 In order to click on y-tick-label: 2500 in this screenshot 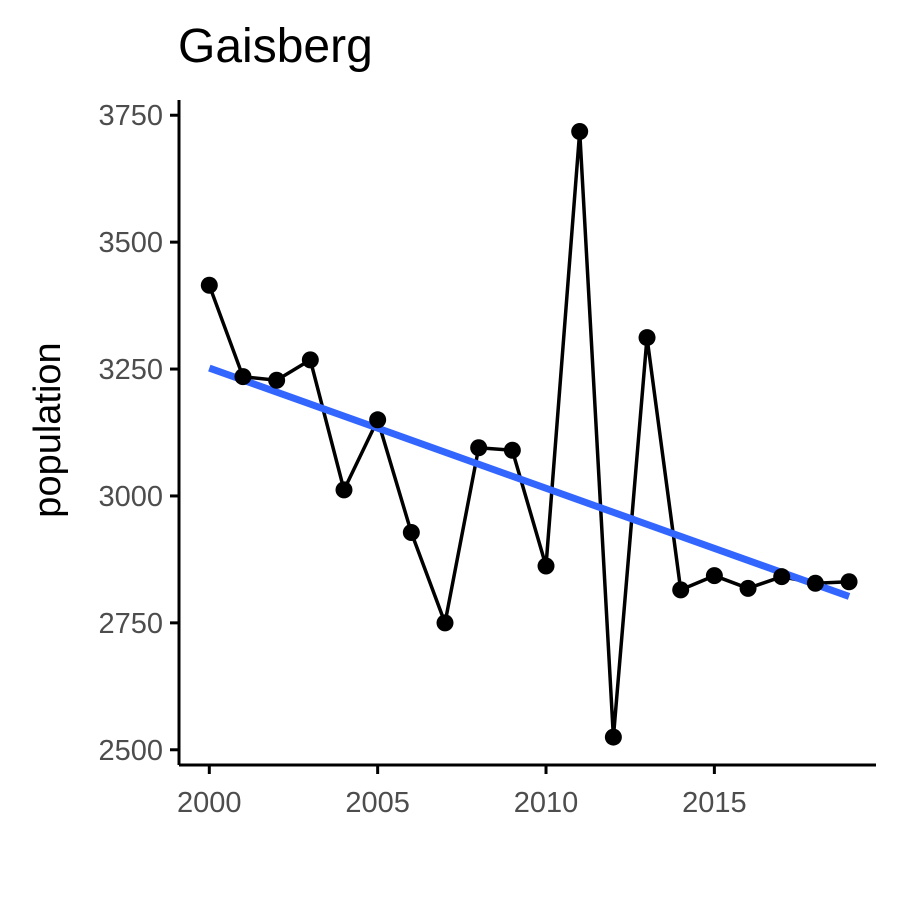, I will do `click(130, 751)`.